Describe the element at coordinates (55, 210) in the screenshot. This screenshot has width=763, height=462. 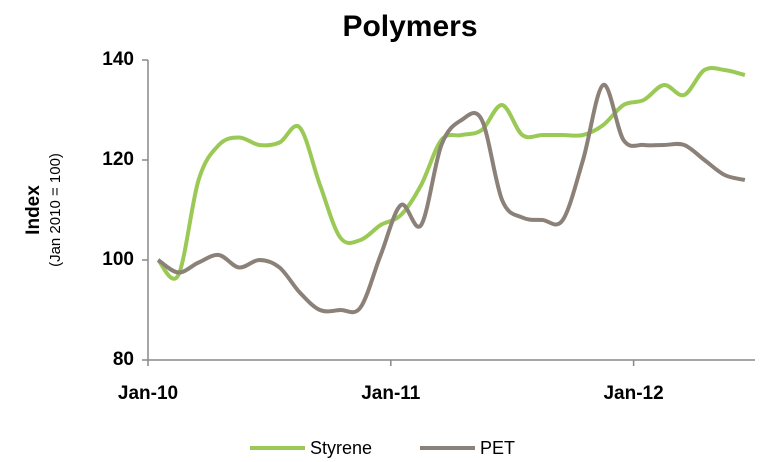
I see `y-axis-sublabel: (Jan 2010 = 100)` at that location.